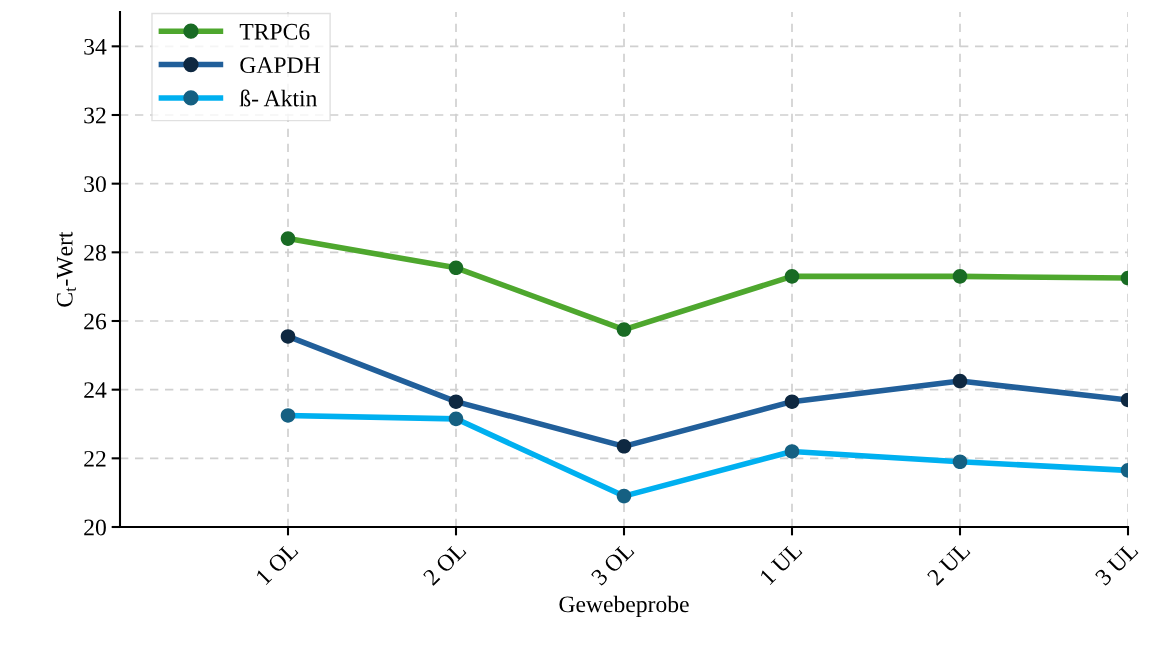  What do you see at coordinates (278, 98) in the screenshot?
I see `legend-label: ß- Aktin` at bounding box center [278, 98].